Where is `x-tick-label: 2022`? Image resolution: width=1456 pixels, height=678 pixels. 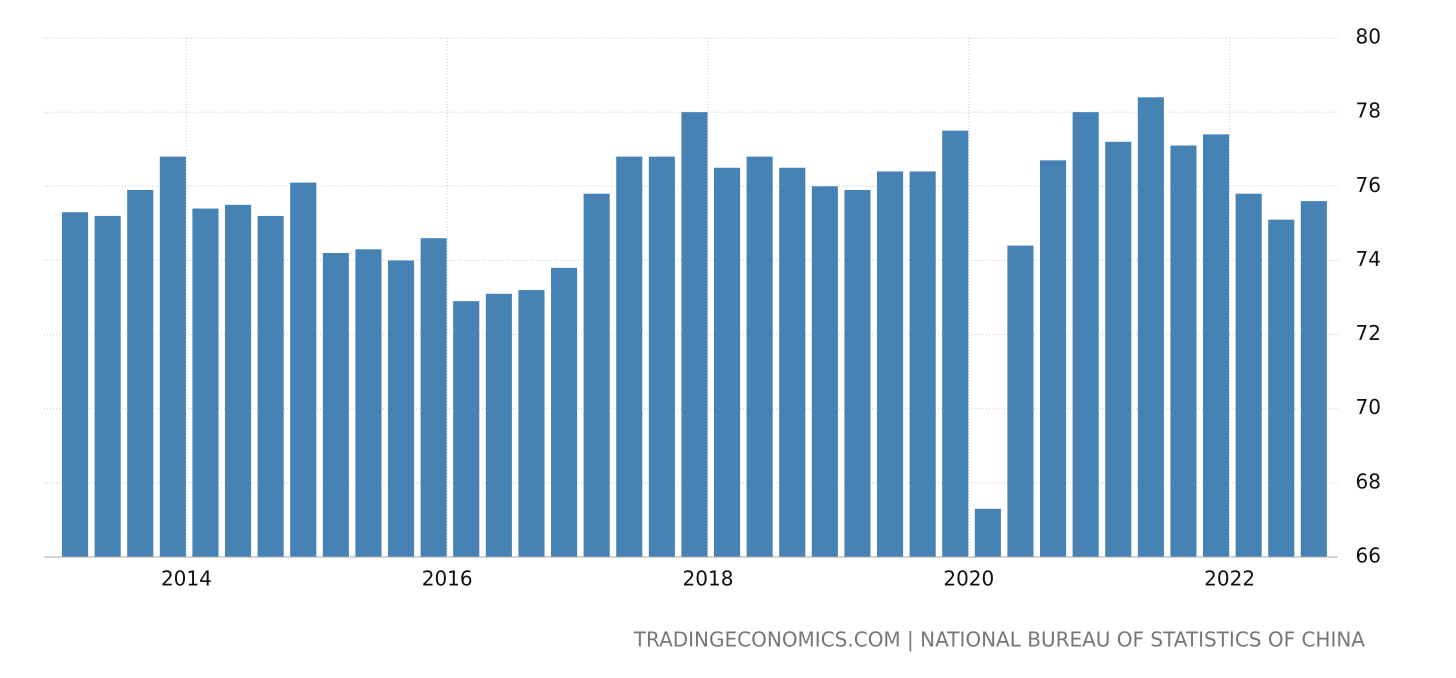
x-tick-label: 2022 is located at coordinates (1229, 579).